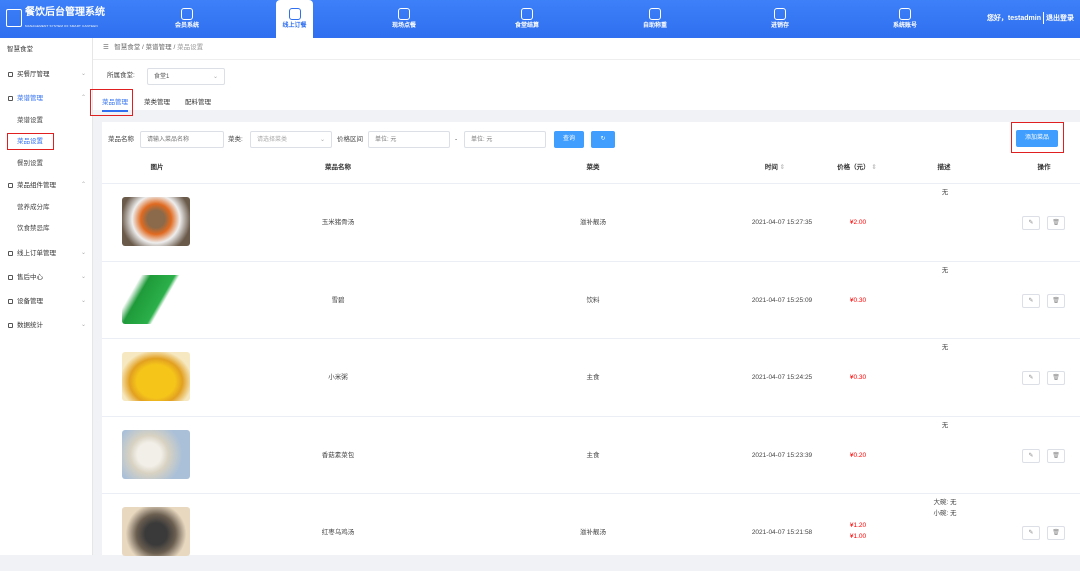 This screenshot has height=571, width=1080. I want to click on logo-icon, so click(14, 18).